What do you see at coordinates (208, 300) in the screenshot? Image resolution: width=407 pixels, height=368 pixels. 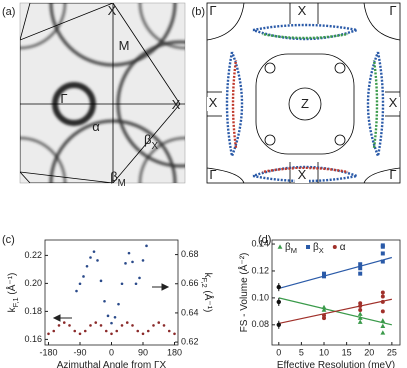 I see `y2-axis-label-part: (Å⁻¹)` at bounding box center [208, 300].